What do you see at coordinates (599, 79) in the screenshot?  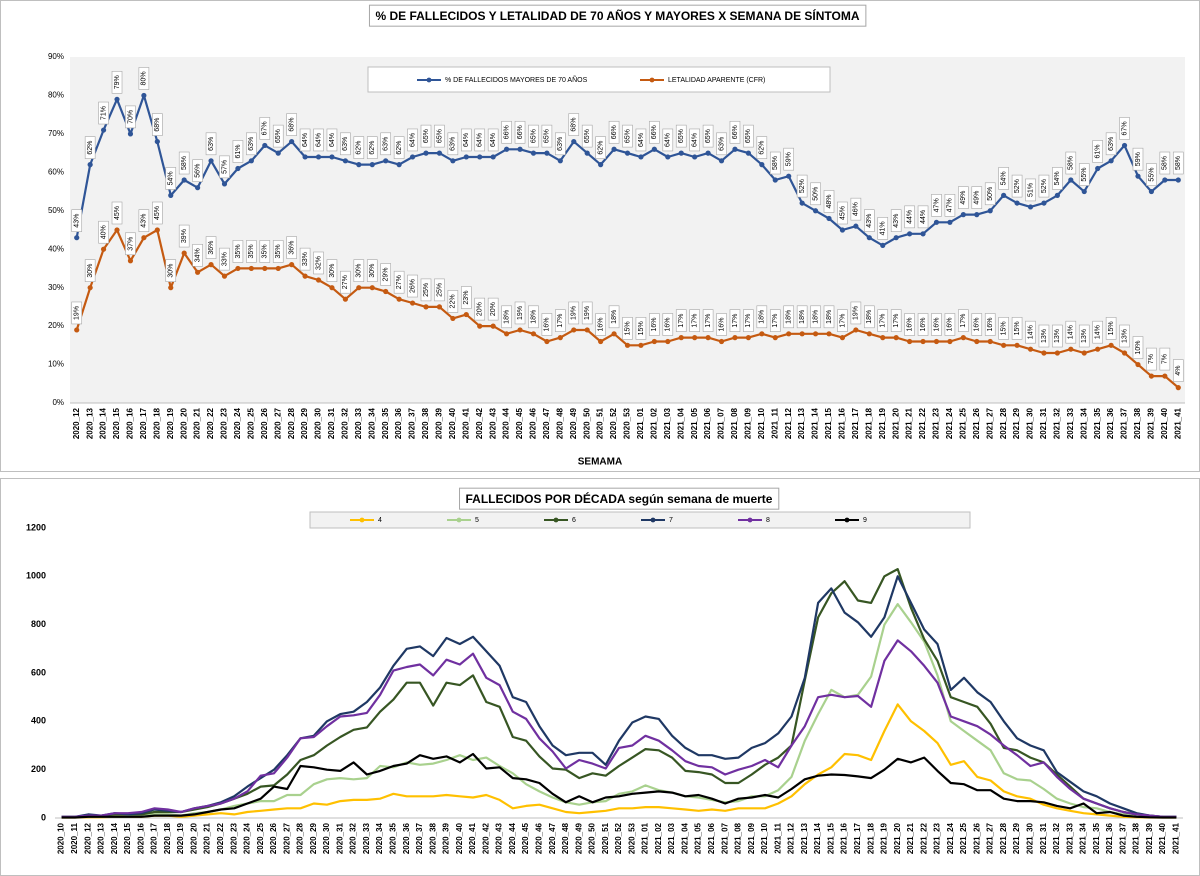 I see `legend-box` at bounding box center [599, 79].